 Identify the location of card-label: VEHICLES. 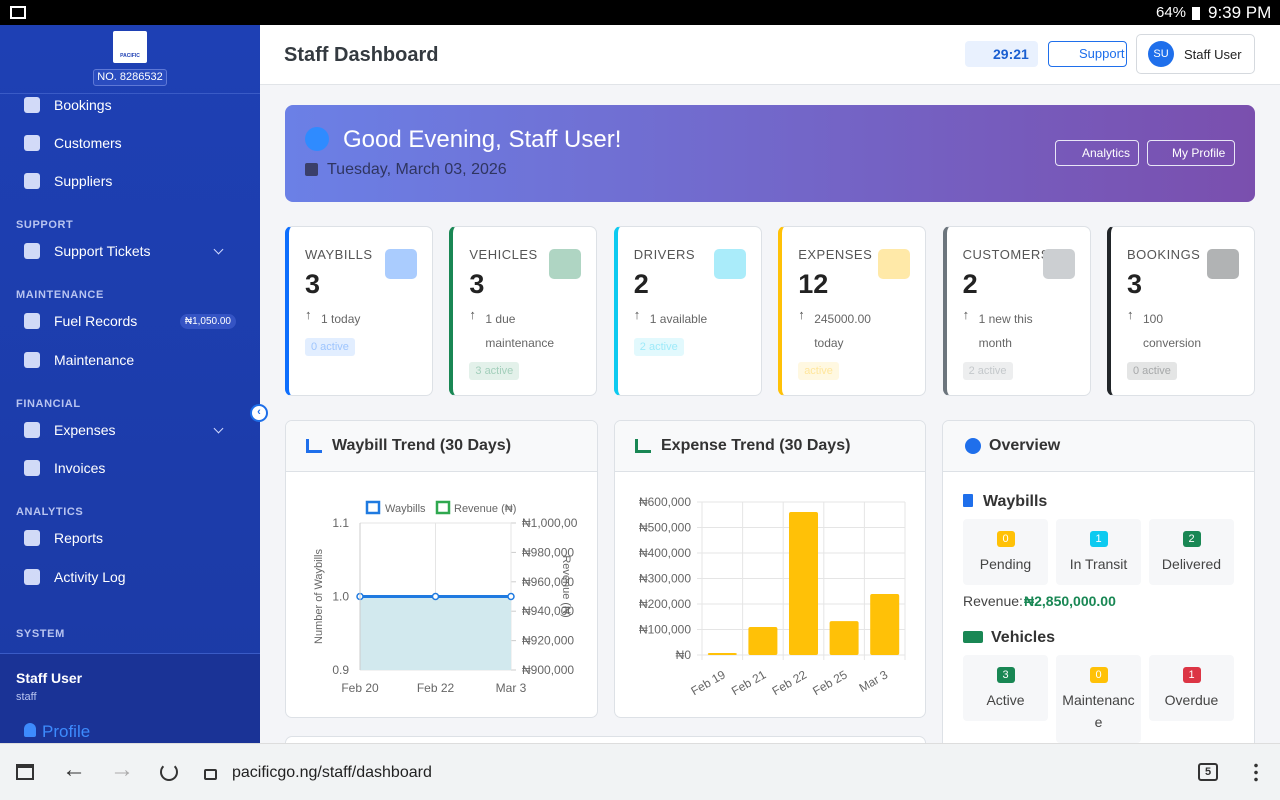
(503, 254).